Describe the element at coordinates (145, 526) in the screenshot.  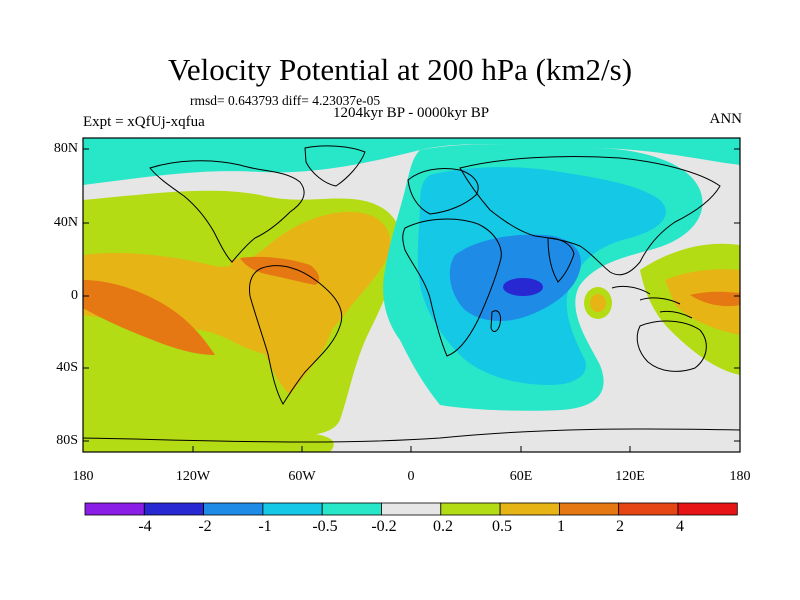
I see `colorbar-label: -4` at that location.